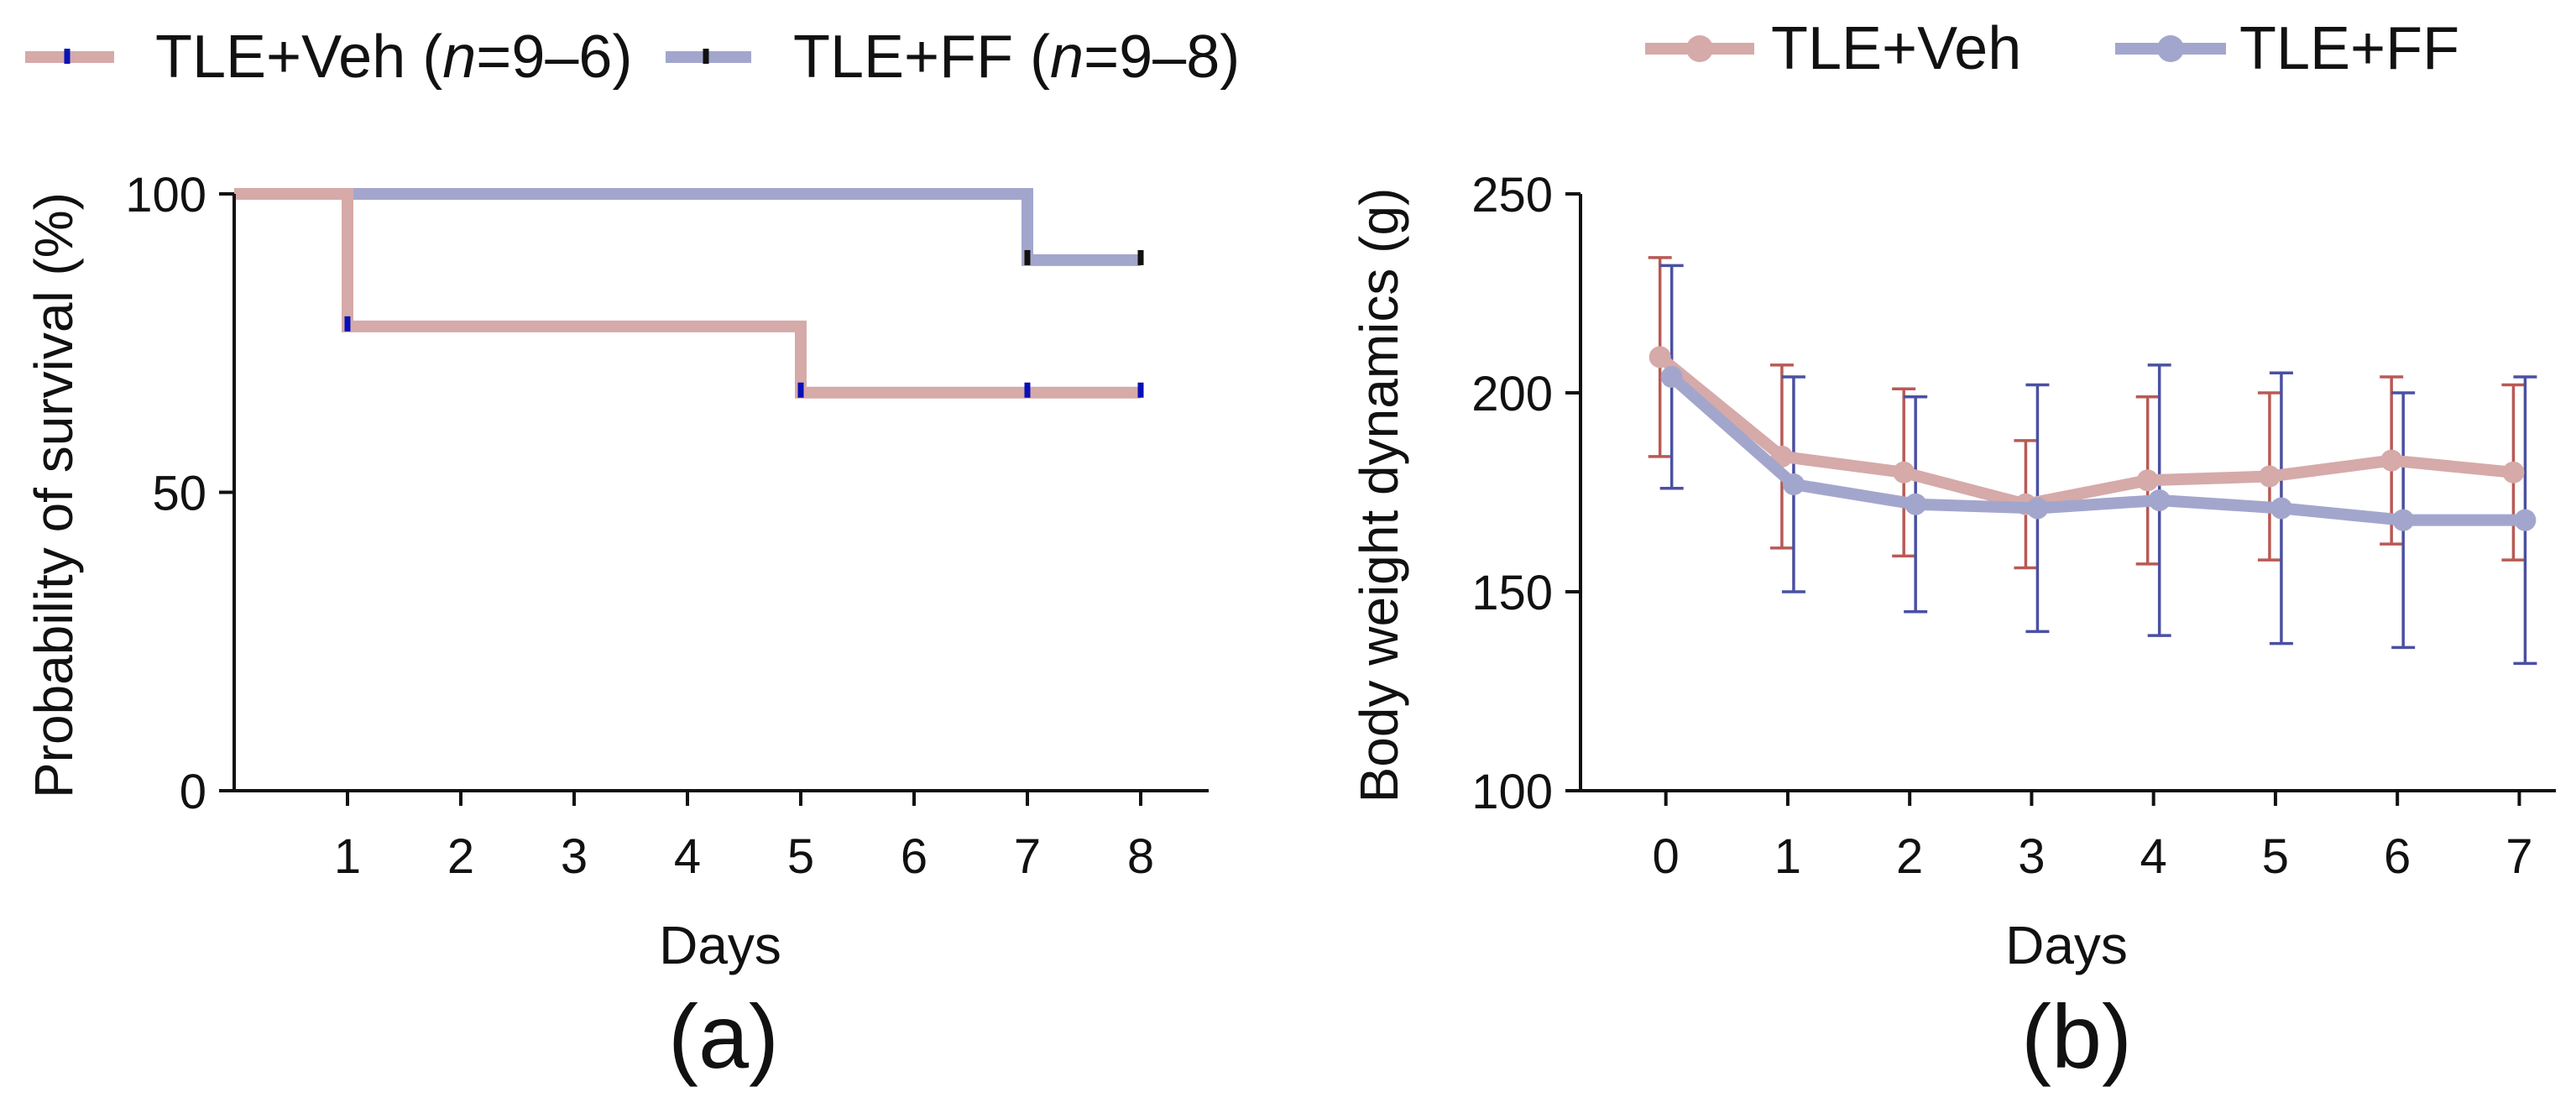 Image resolution: width=2576 pixels, height=1108 pixels. What do you see at coordinates (1666, 856) in the screenshot?
I see `x-tick-label-b: 0` at bounding box center [1666, 856].